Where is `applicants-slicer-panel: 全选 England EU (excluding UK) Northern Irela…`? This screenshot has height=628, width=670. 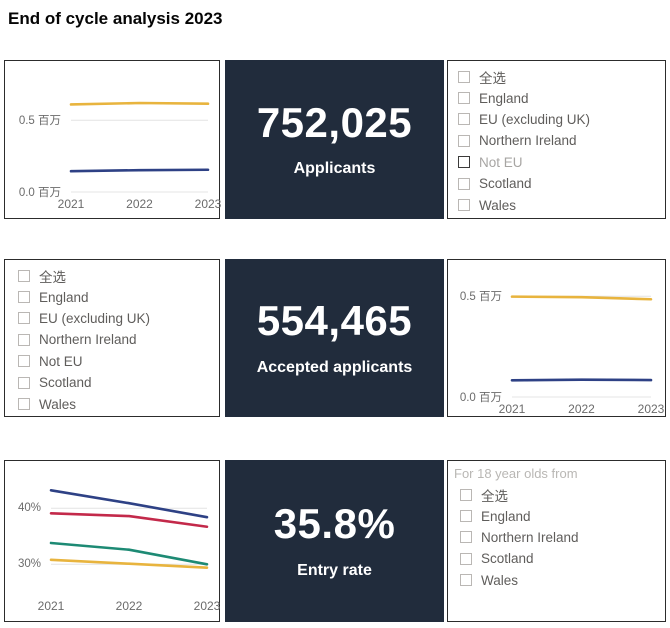
applicants-slicer-panel: 全选 England EU (excluding UK) Northern Irela… is located at coordinates (556, 139).